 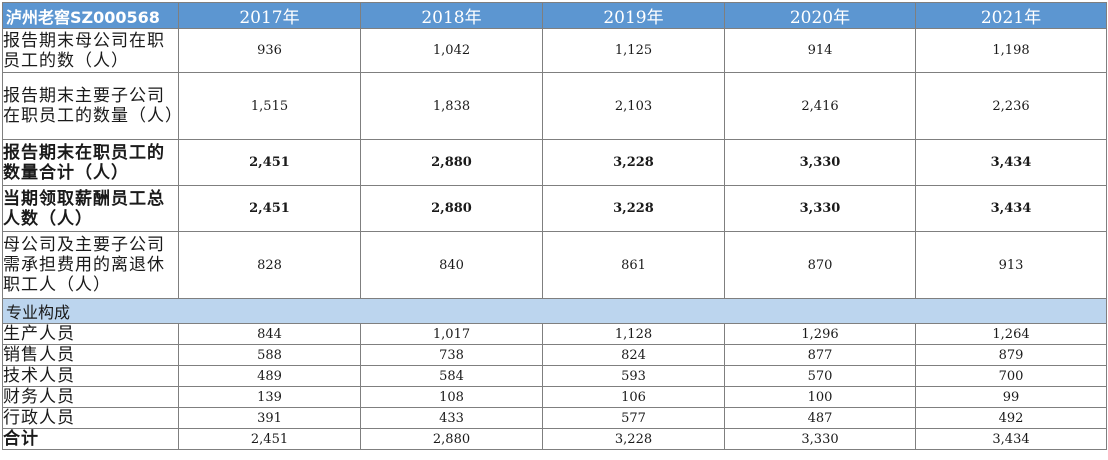 I want to click on table-cell: 936, so click(x=269, y=50).